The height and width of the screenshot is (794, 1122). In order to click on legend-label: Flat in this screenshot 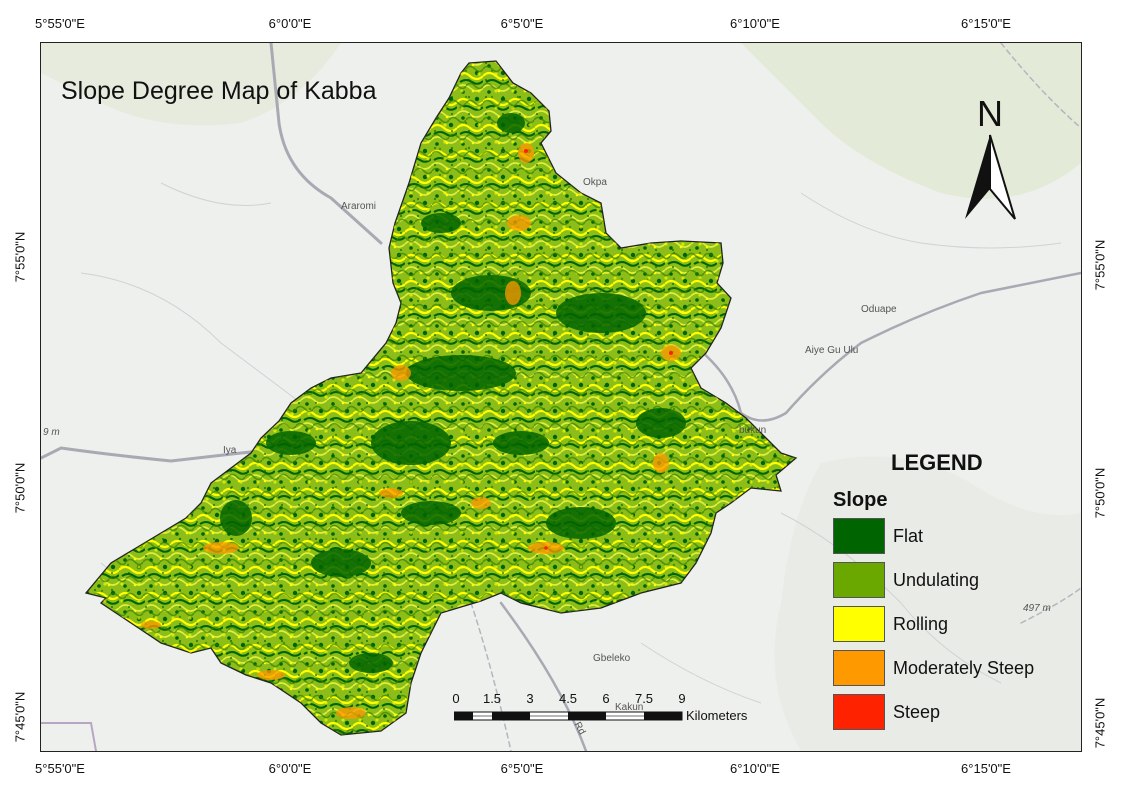, I will do `click(908, 535)`.